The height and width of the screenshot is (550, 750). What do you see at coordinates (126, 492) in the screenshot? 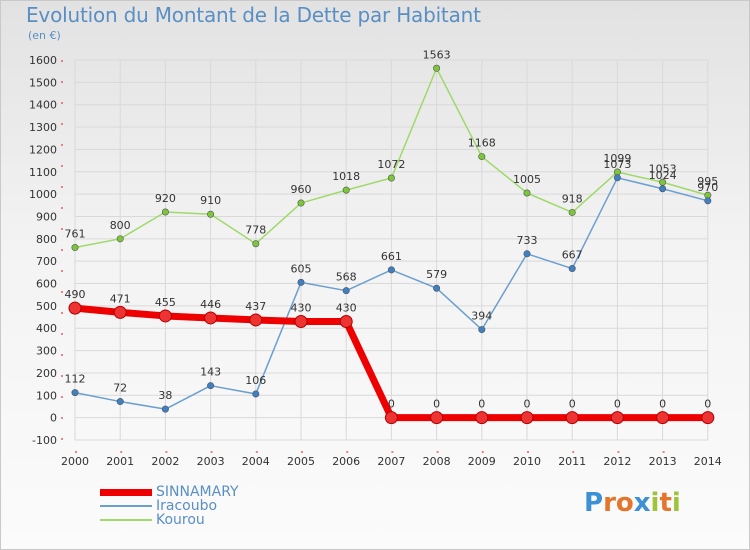
I see `legend-swatch-sinnamary` at bounding box center [126, 492].